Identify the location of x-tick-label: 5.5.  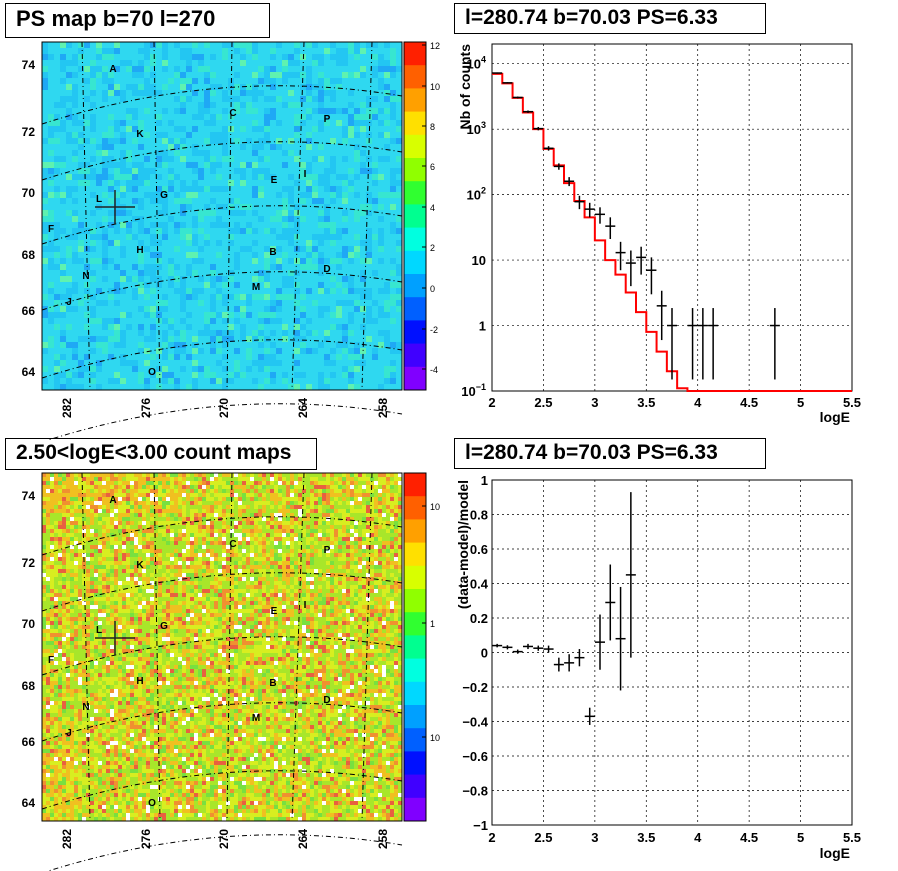
(852, 837).